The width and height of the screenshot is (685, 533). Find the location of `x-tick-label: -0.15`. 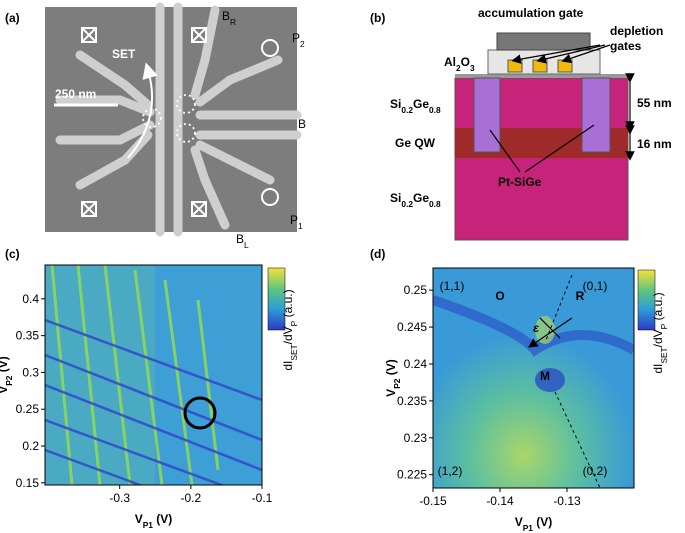

x-tick-label: -0.15 is located at coordinates (433, 501).